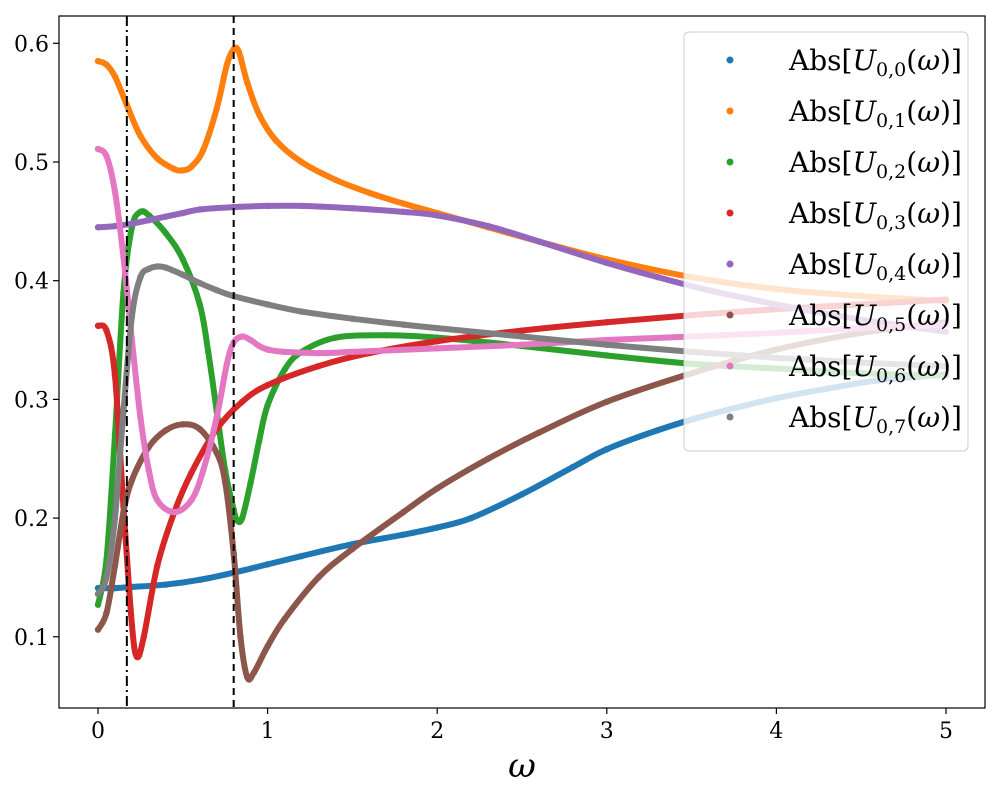  What do you see at coordinates (607, 731) in the screenshot?
I see `x-tick-label: 3` at bounding box center [607, 731].